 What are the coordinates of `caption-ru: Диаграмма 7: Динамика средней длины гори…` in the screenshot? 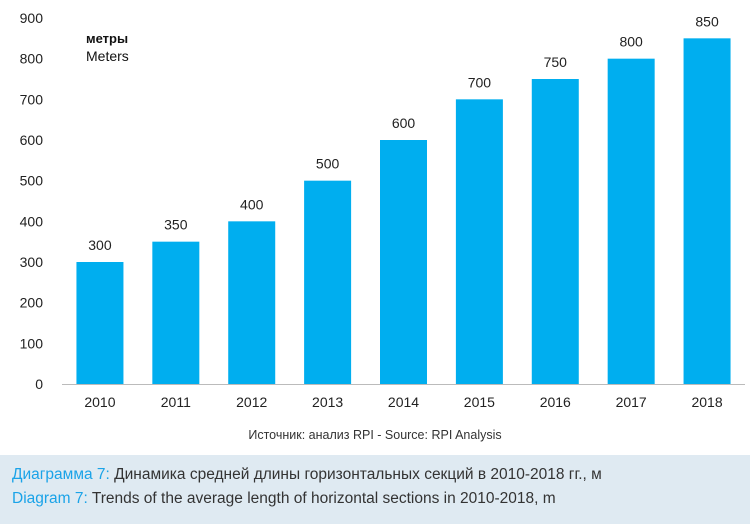 It's located at (307, 475).